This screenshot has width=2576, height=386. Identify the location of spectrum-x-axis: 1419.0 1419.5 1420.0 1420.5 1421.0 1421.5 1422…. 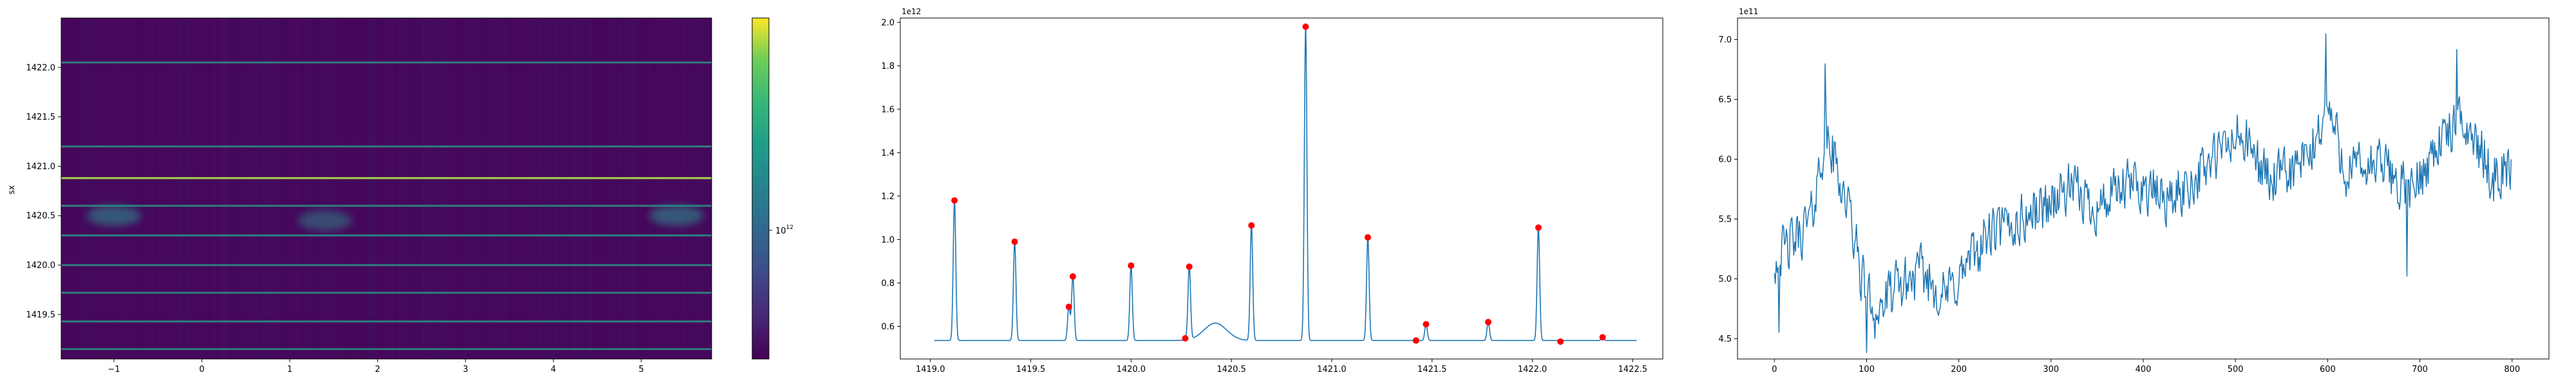
(1282, 366).